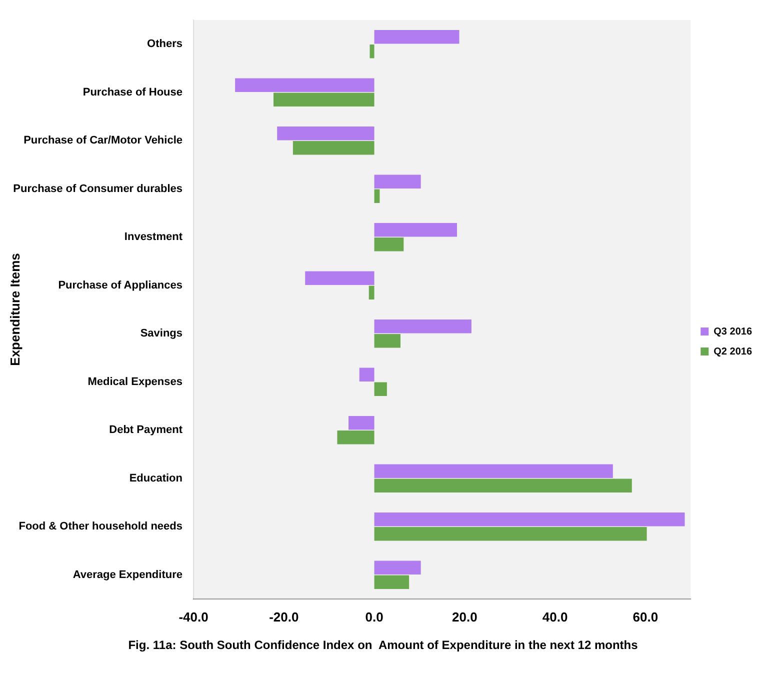 This screenshot has width=772, height=673. What do you see at coordinates (97, 188) in the screenshot?
I see `y-tick-label: Purchase of Consumer durables` at bounding box center [97, 188].